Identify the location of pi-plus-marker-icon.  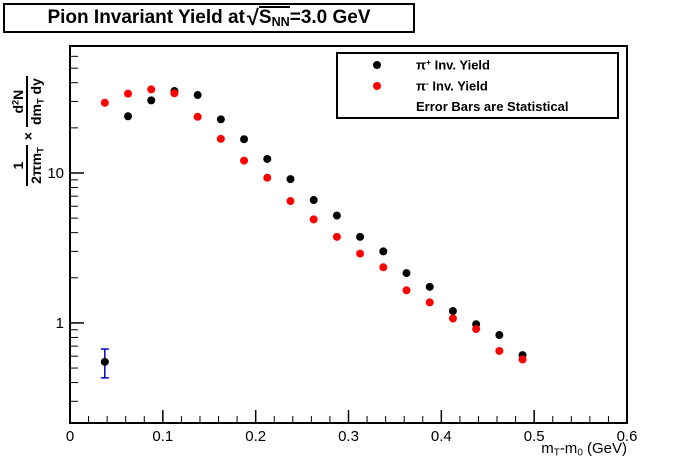
(377, 64).